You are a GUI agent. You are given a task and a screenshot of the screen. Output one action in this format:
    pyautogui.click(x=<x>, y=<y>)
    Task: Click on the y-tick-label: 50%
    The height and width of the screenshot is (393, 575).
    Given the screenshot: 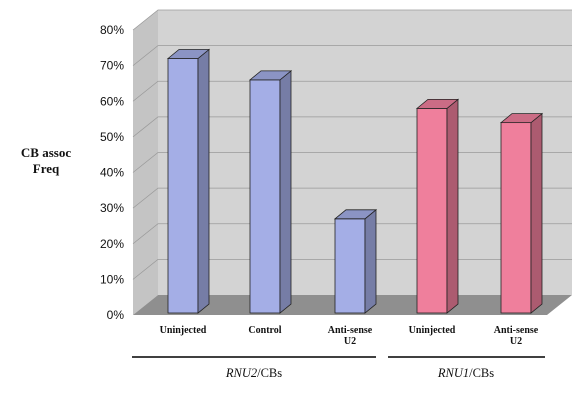 What is the action you would take?
    pyautogui.click(x=112, y=137)
    